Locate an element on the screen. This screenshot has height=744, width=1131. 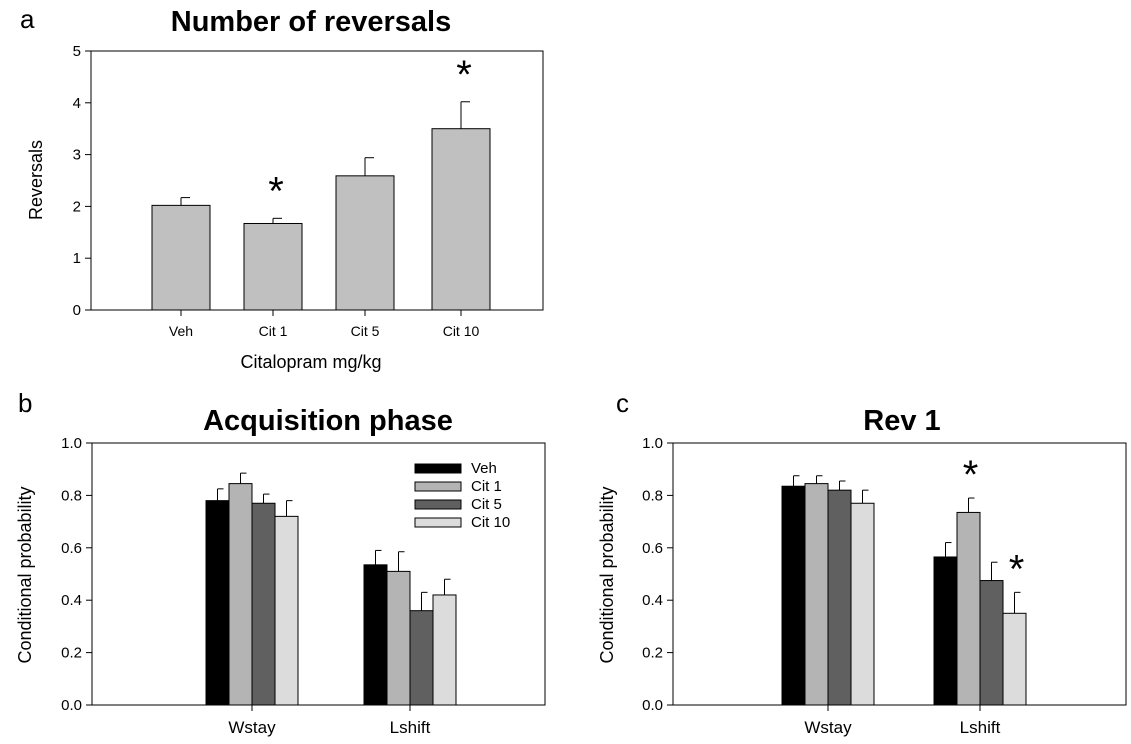
x-tick-label: Cit 5 is located at coordinates (365, 331).